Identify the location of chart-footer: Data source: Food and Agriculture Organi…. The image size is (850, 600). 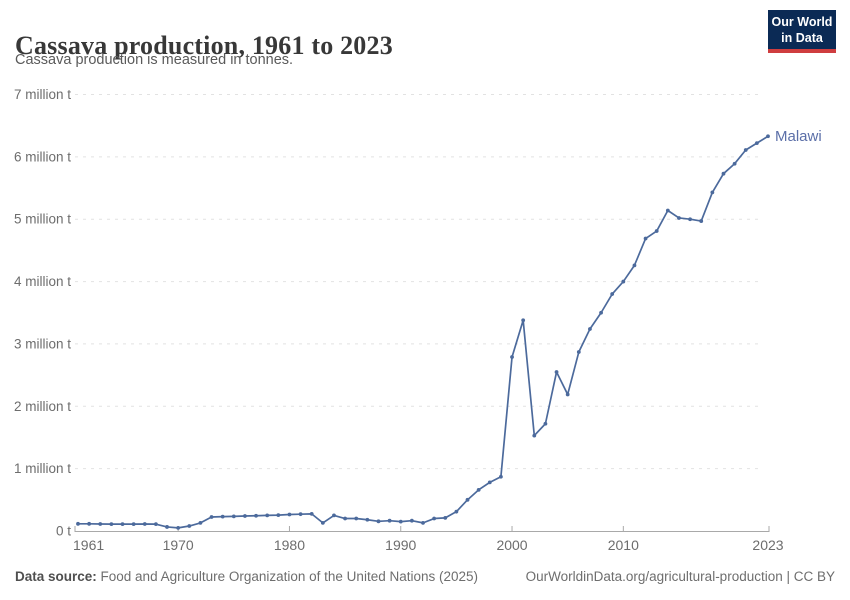
(425, 577).